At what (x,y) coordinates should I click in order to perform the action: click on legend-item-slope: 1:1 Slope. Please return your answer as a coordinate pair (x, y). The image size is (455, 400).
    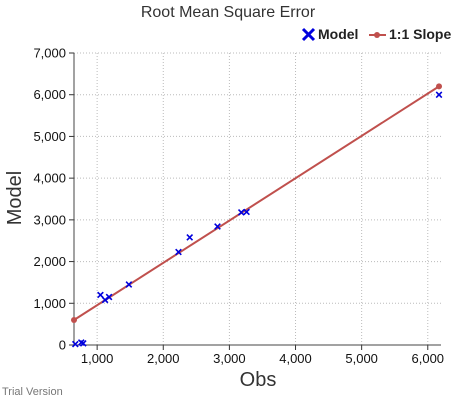
    Looking at the image, I should click on (410, 34).